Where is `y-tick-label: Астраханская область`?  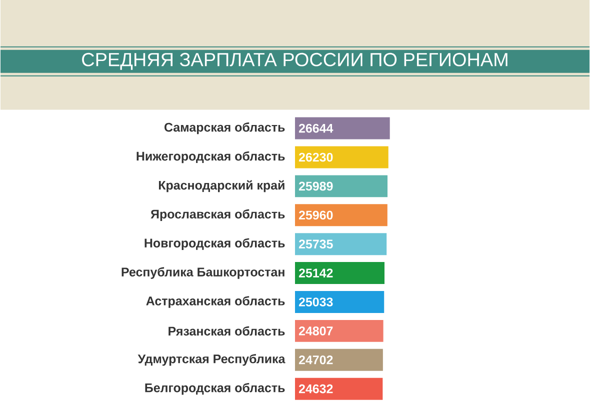 y-tick-label: Астраханская область is located at coordinates (215, 302).